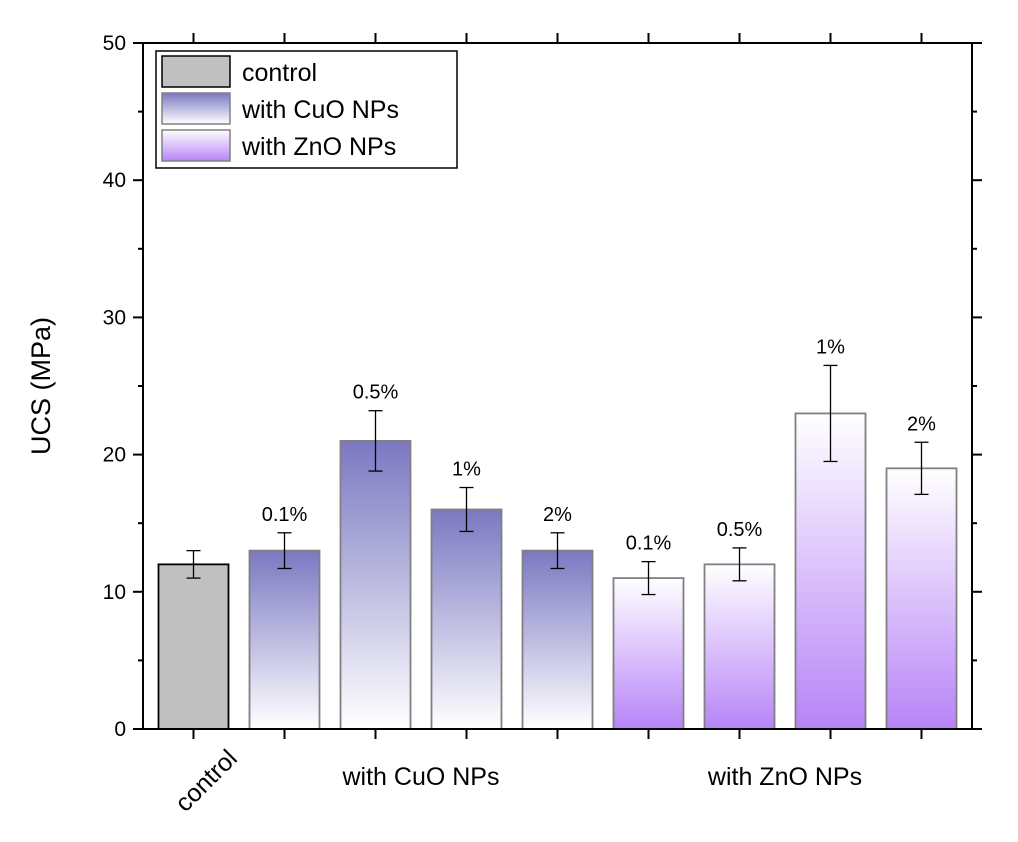 The width and height of the screenshot is (1018, 842). I want to click on group-label: with ZnO NPs, so click(784, 777).